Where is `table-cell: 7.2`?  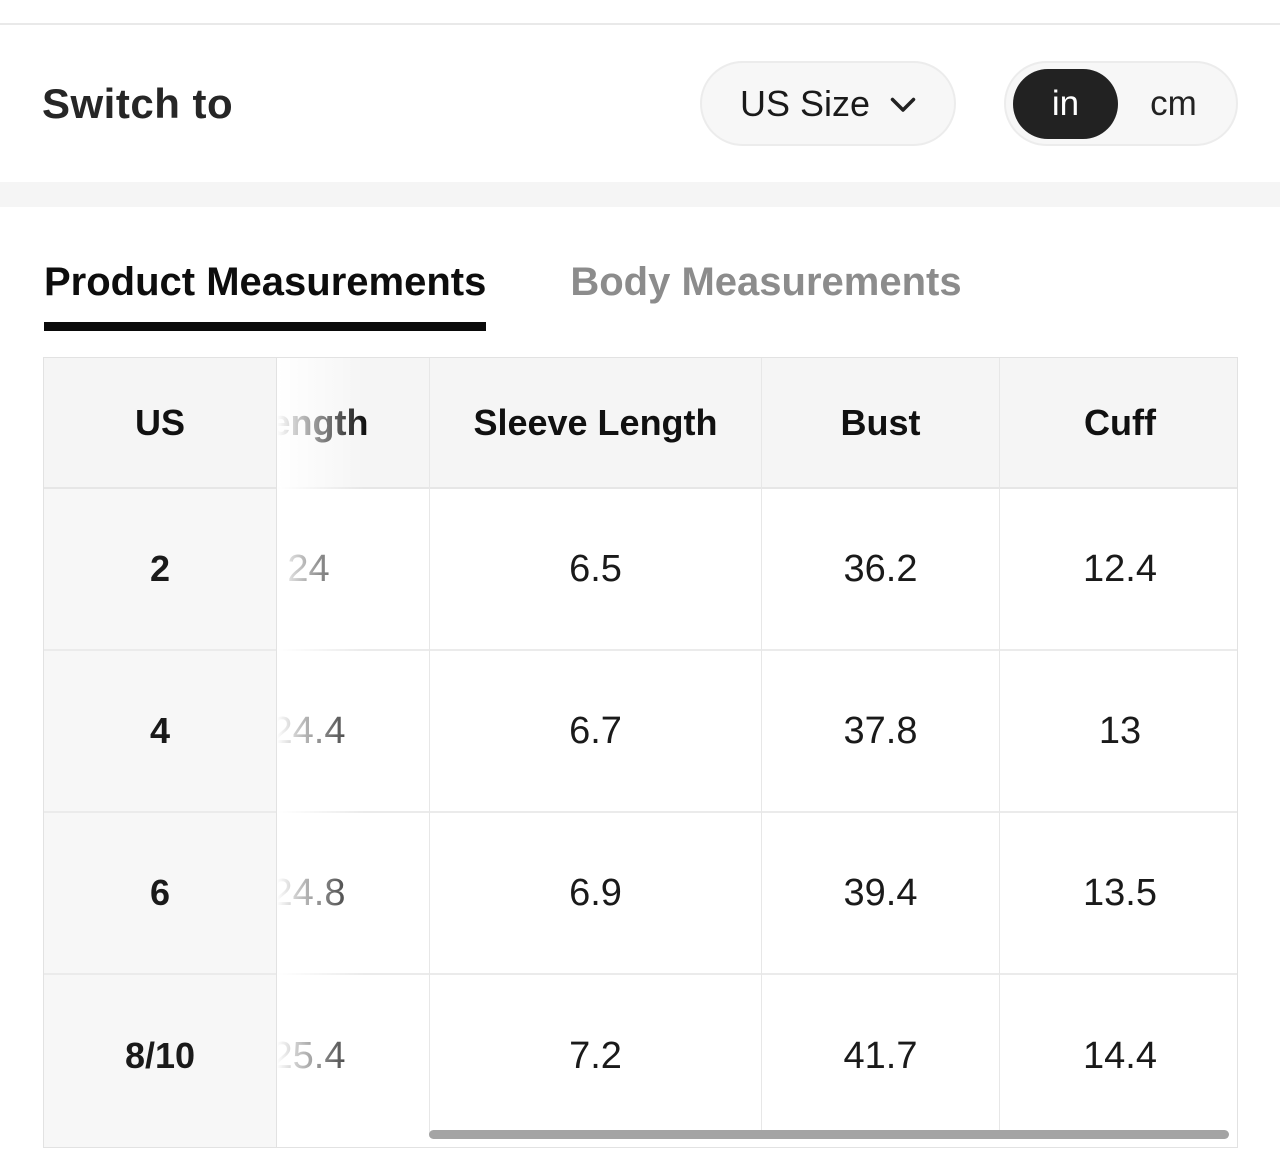 table-cell: 7.2 is located at coordinates (595, 1056).